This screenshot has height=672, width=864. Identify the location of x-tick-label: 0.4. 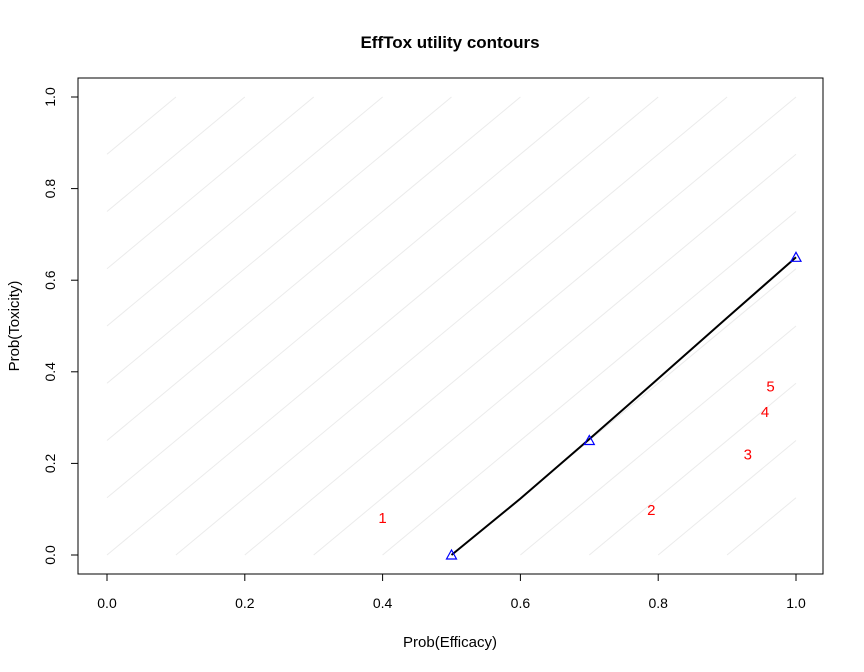
(383, 603).